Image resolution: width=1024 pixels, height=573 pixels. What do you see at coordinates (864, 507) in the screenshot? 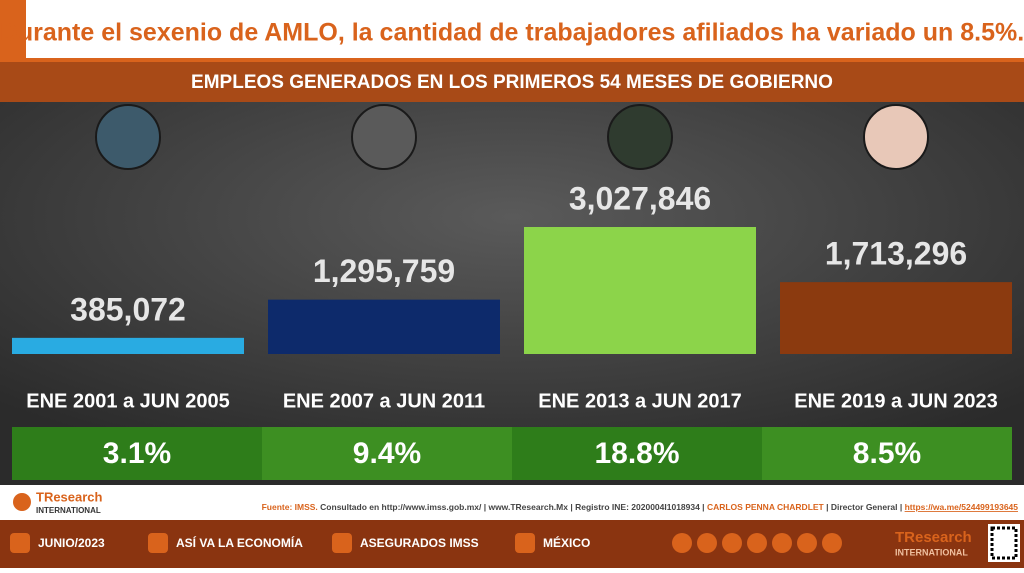
I see `source-part: | Director General |` at bounding box center [864, 507].